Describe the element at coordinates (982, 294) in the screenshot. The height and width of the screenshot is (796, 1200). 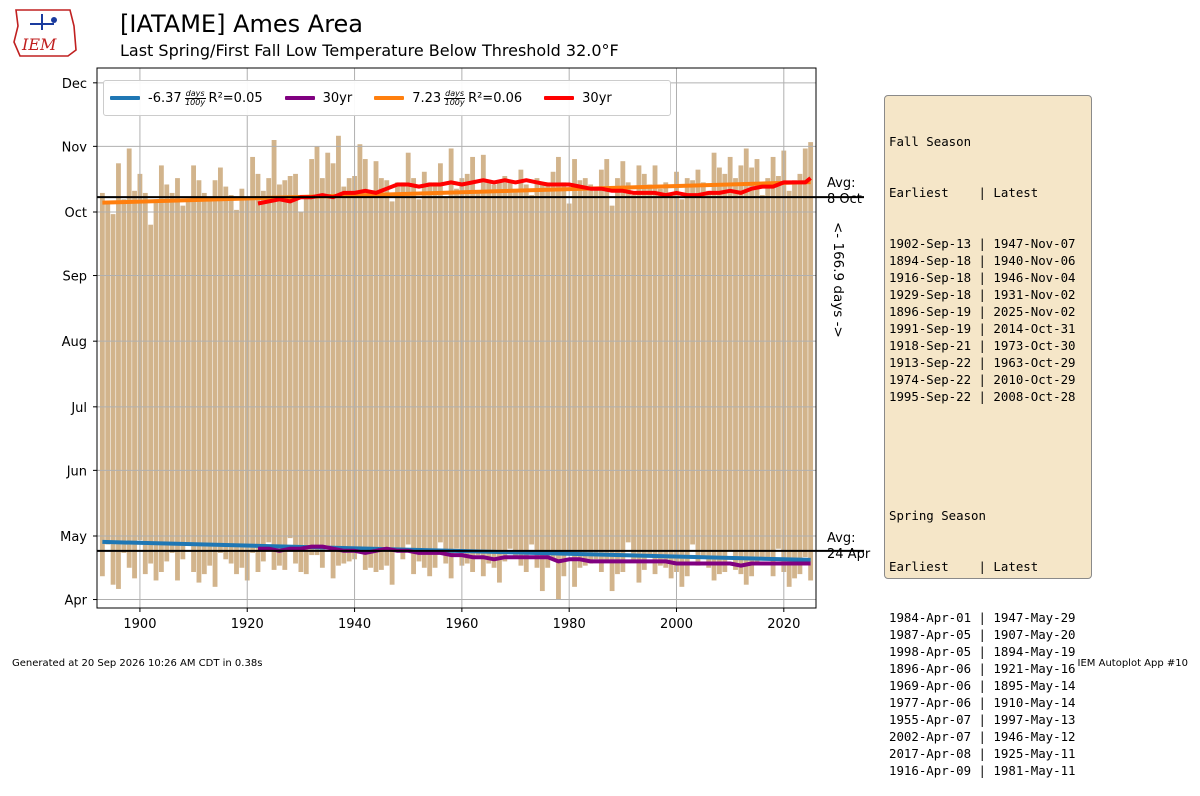
I see `fall-season-row: 1929-Sep-18 | 1931-Nov-02` at that location.